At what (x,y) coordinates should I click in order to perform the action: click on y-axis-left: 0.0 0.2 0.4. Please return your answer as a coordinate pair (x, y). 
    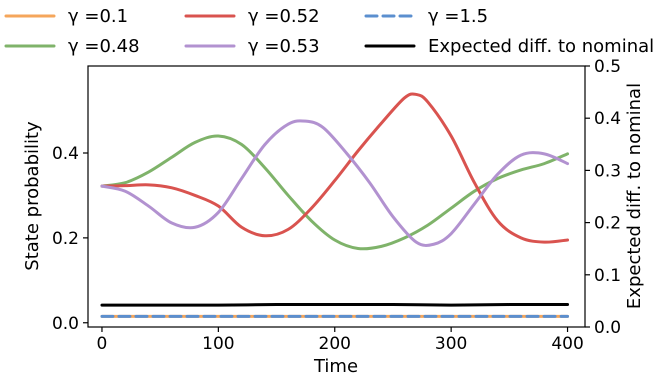
    Looking at the image, I should click on (70, 239).